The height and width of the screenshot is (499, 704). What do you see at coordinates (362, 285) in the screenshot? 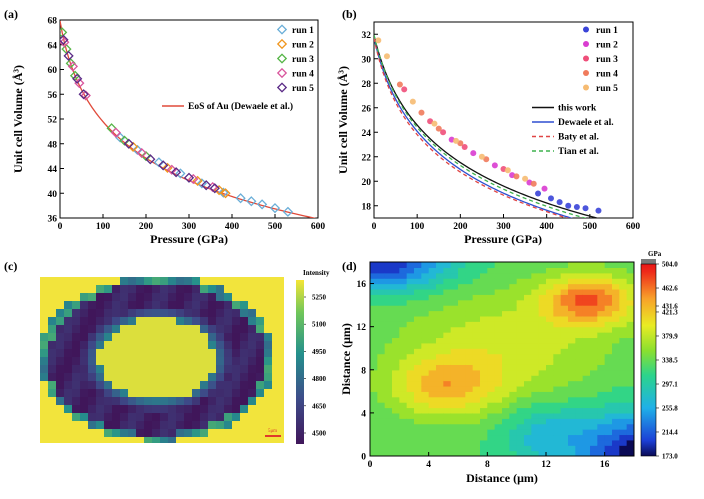
I see `y-tick-label: 16` at bounding box center [362, 285].